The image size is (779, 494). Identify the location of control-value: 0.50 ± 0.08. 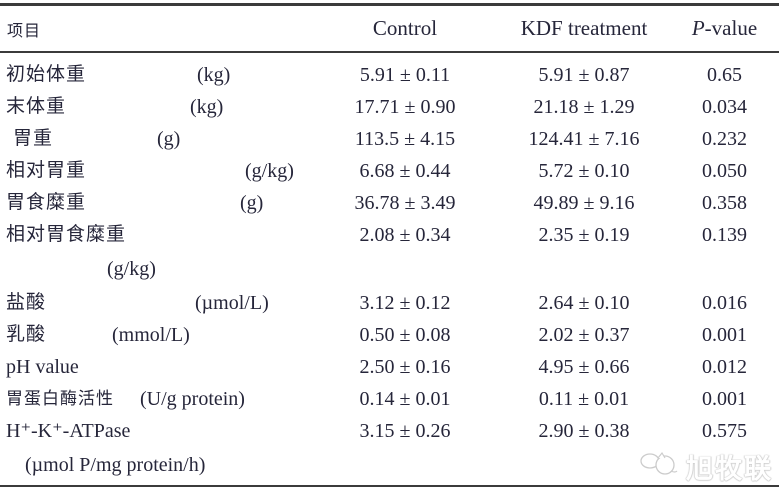
(405, 335).